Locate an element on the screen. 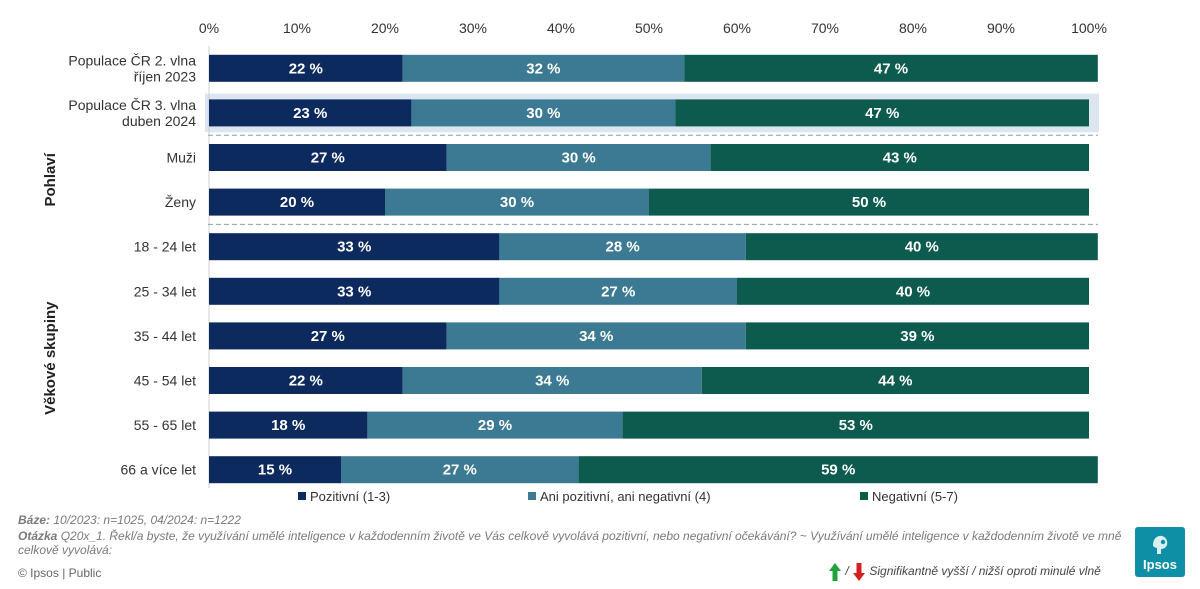  row-label-line: 35 - 44 let is located at coordinates (165, 336).